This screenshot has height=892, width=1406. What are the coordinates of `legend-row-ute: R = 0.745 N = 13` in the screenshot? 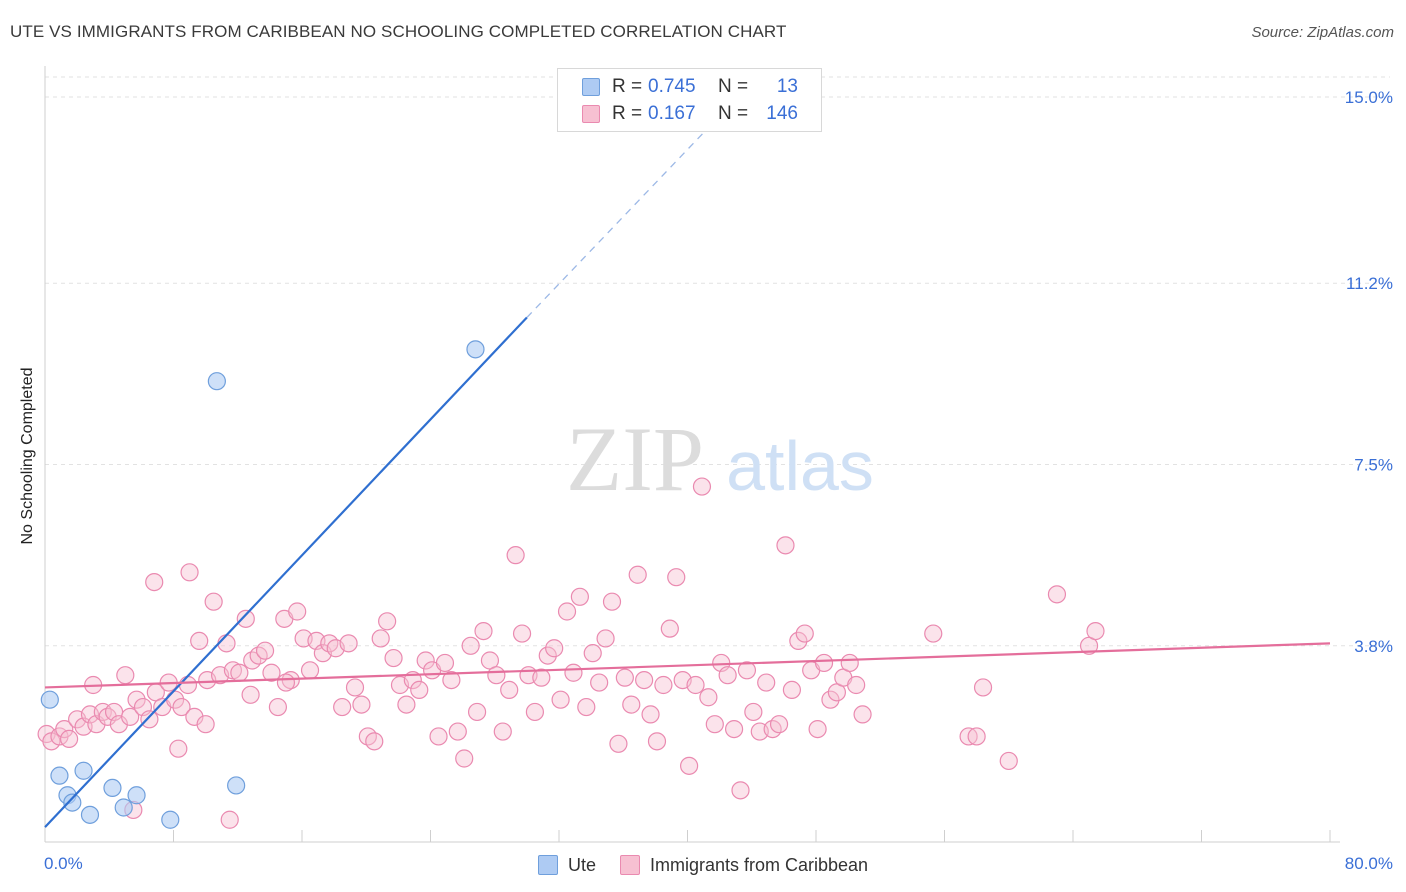 It's located at (690, 87).